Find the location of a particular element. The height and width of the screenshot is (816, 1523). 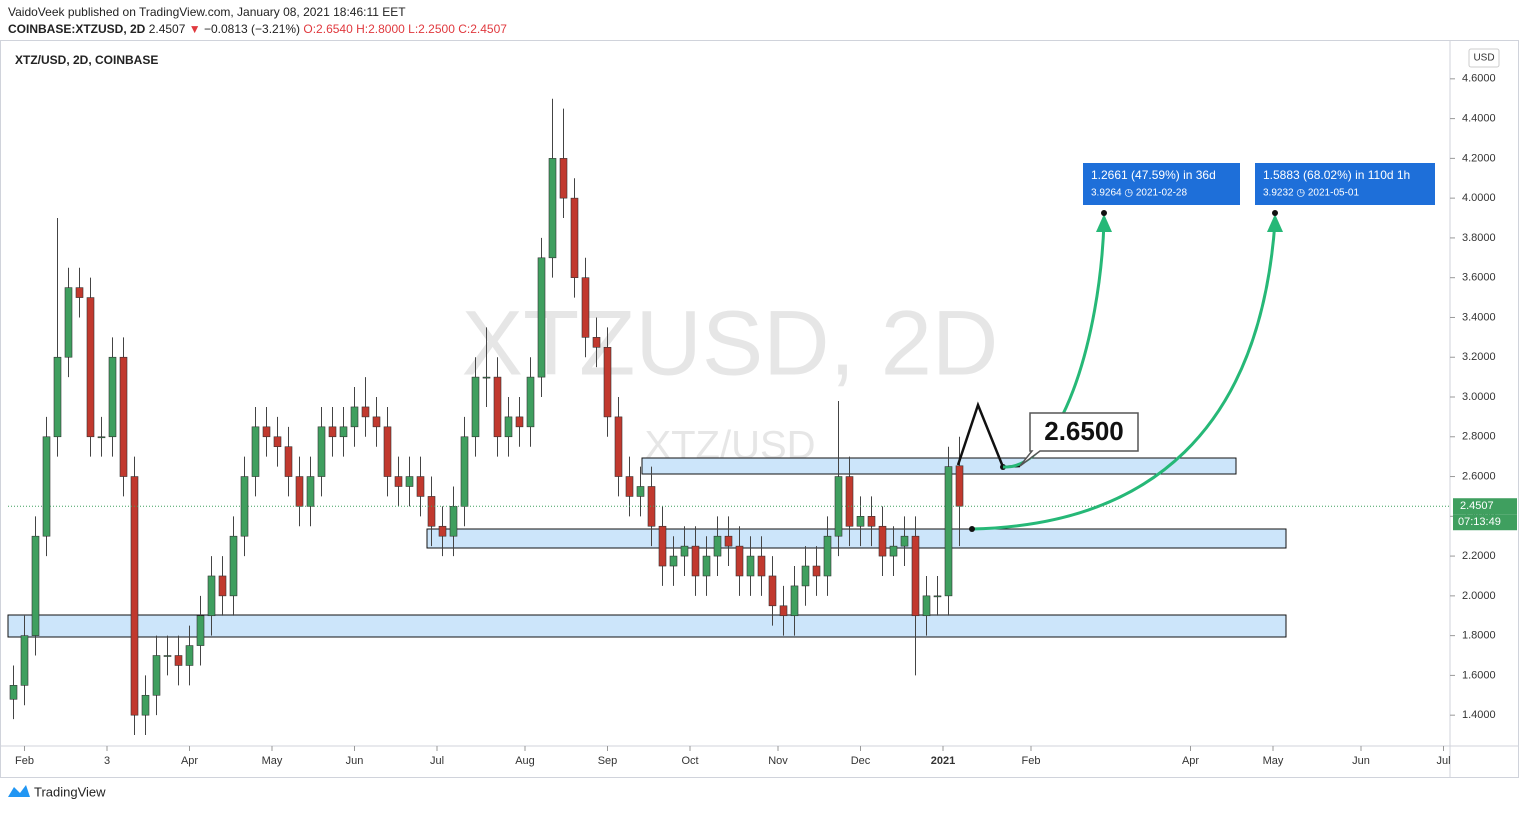

brand-logo is located at coordinates (19, 791).